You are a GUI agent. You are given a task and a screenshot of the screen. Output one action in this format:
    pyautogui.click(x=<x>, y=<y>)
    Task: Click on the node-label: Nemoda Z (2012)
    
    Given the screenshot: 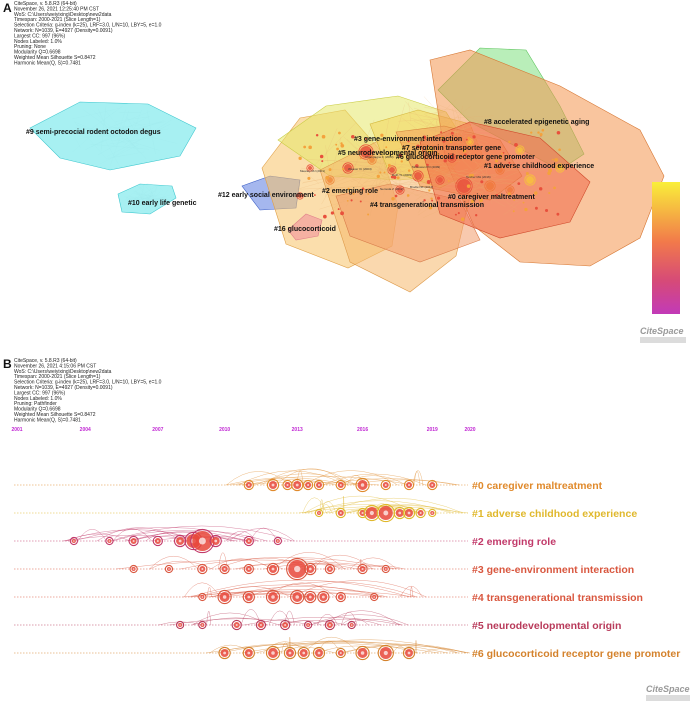 What is the action you would take?
    pyautogui.click(x=392, y=189)
    